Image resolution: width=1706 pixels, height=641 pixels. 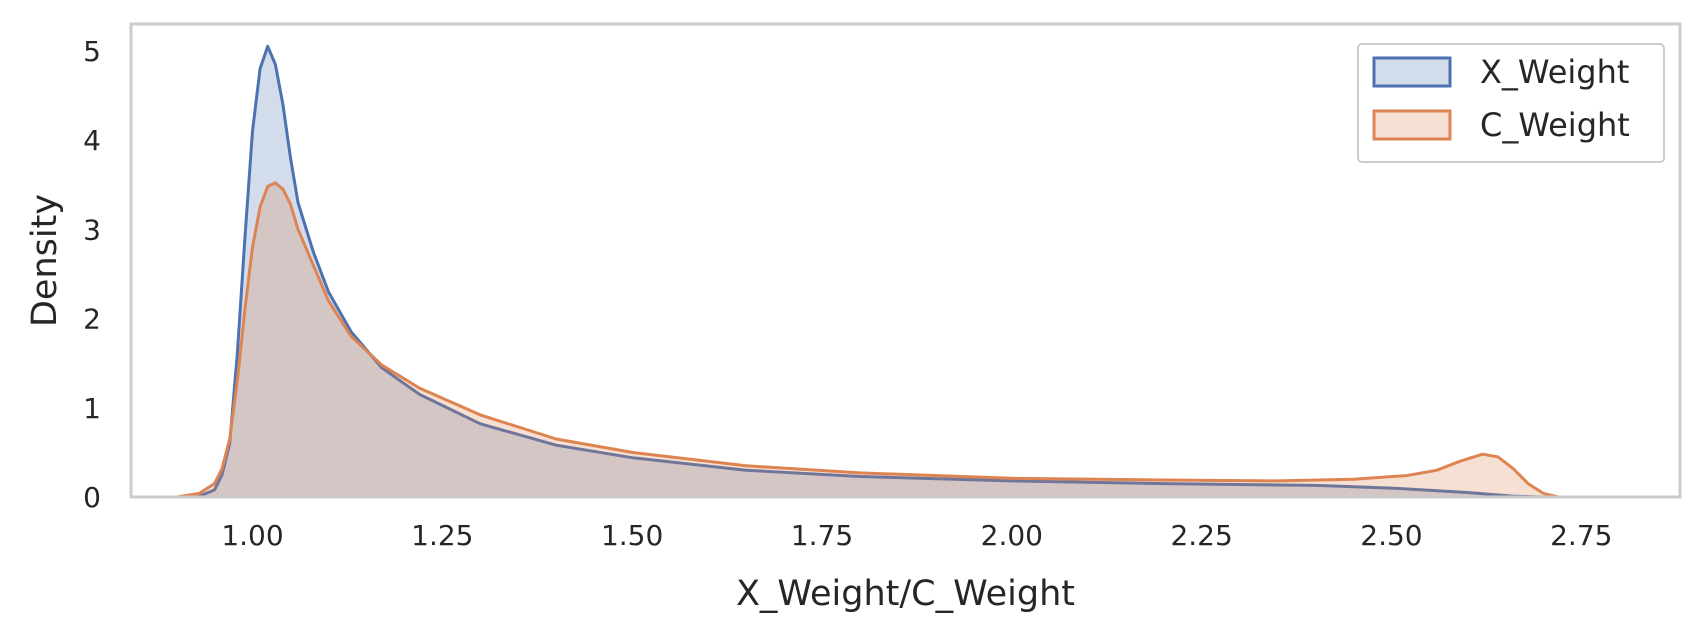 I want to click on y-tick-label: 1, so click(x=92, y=408).